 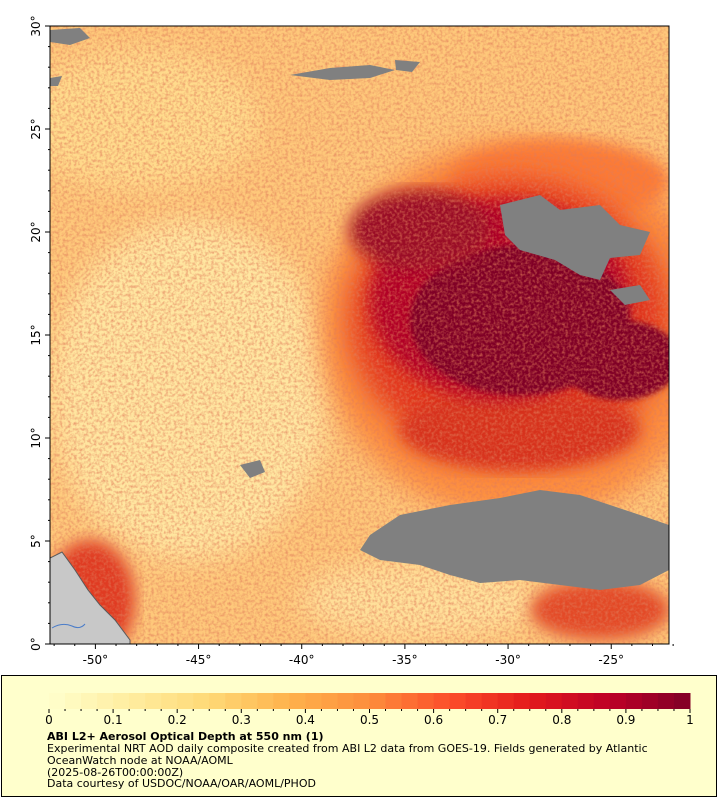 What do you see at coordinates (241, 719) in the screenshot?
I see `colorbar-tick-label: 0.3` at bounding box center [241, 719].